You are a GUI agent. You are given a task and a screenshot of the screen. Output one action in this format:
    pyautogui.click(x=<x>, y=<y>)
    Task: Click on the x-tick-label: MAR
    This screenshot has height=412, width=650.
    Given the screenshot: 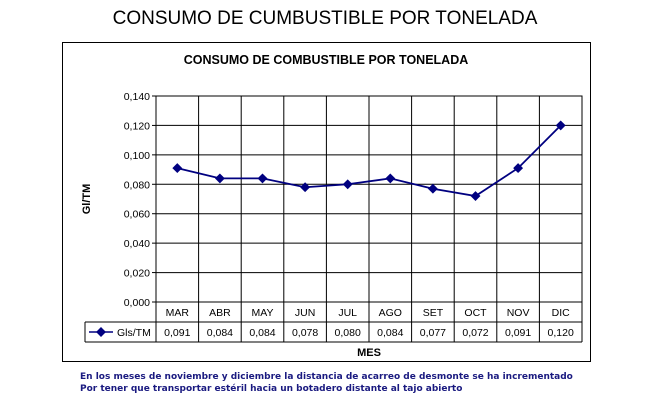 What is the action you would take?
    pyautogui.click(x=178, y=313)
    